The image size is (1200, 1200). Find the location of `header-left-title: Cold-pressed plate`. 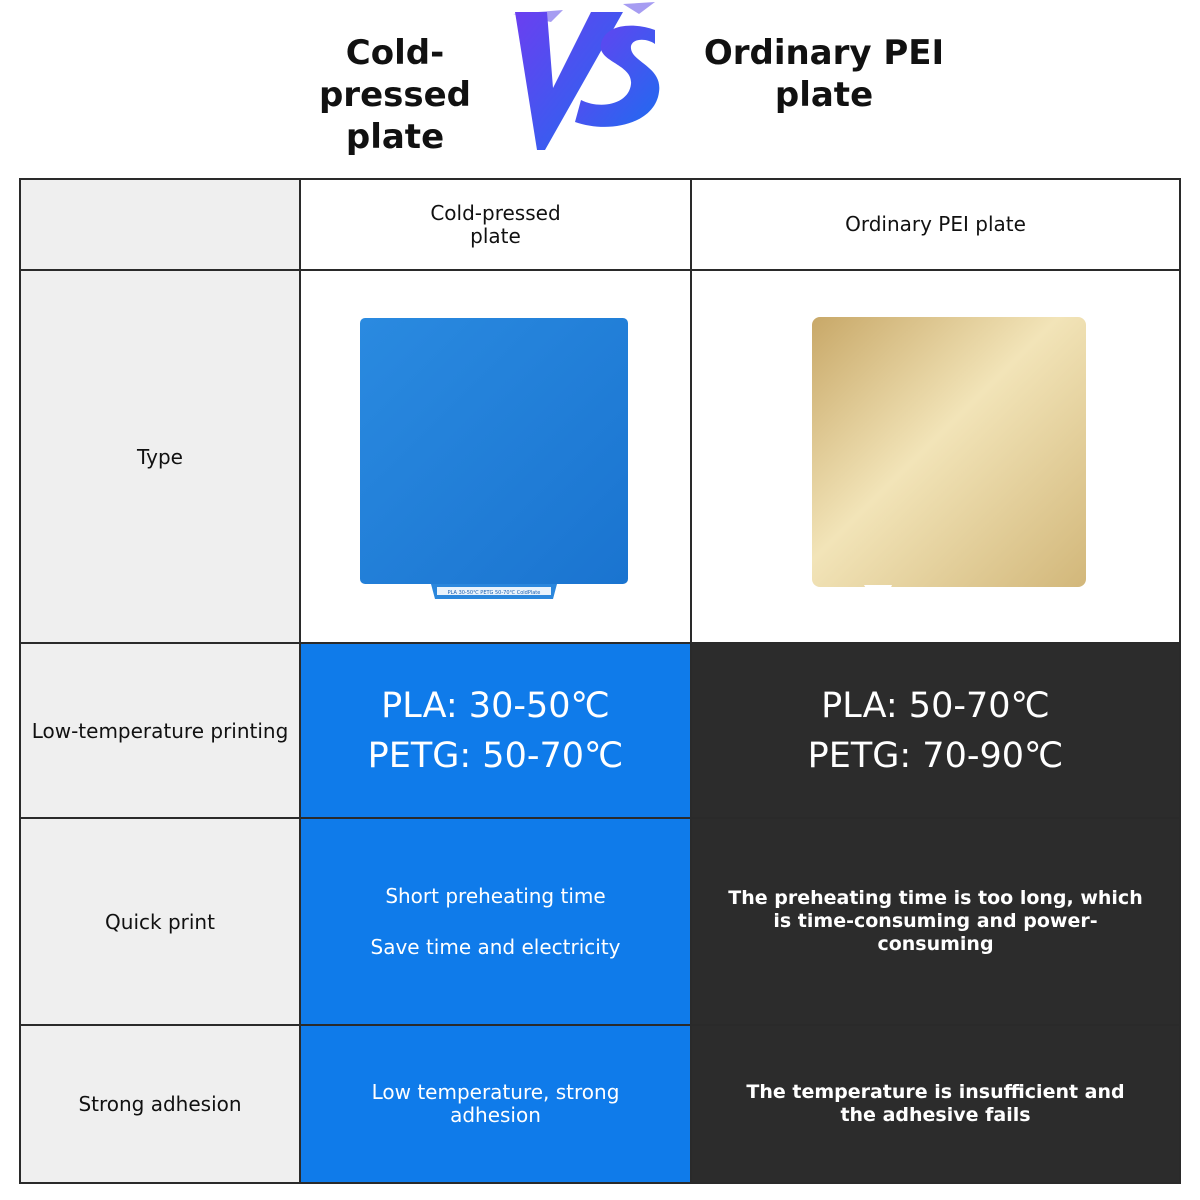

header-left-title: Cold-pressed plate is located at coordinates (395, 95).